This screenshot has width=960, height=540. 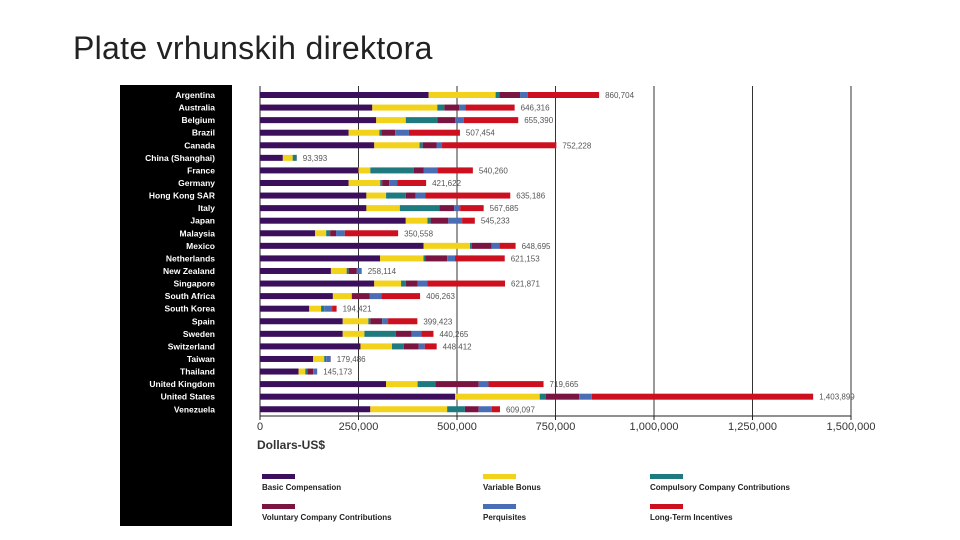 What do you see at coordinates (396, 195) in the screenshot?
I see `bar-compulsory-company-contributions-hong-kong-sar` at bounding box center [396, 195].